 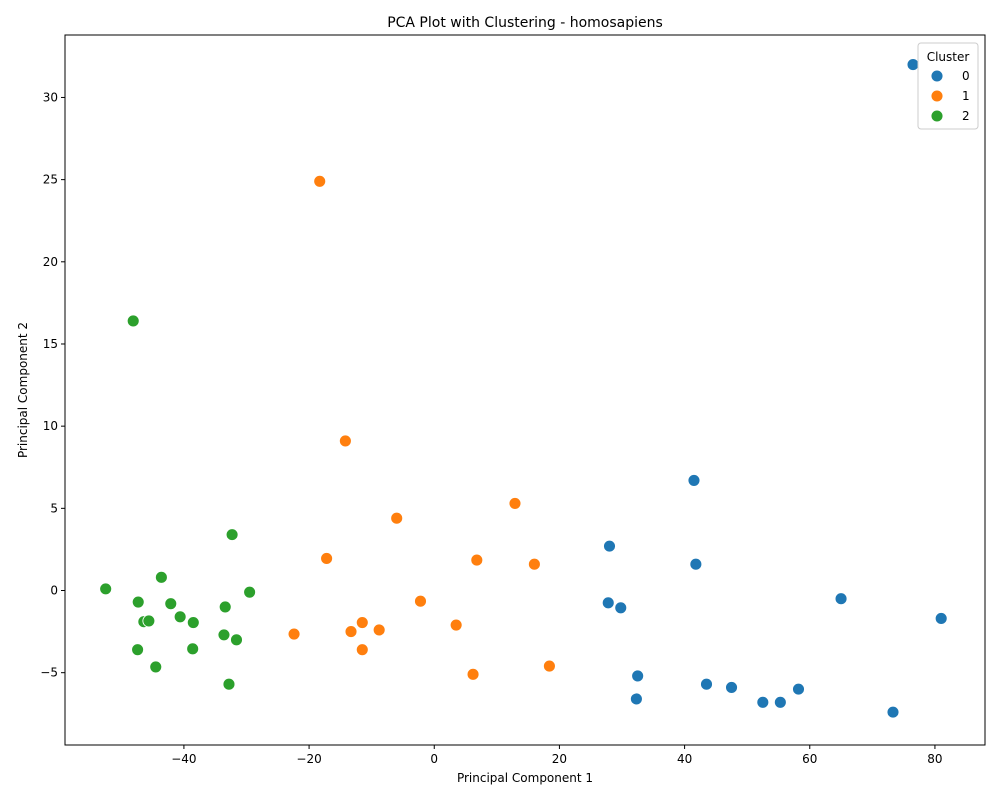 I want to click on x-axis-ticks: −40 −20 0 20 40 60 80, so click(x=557, y=755).